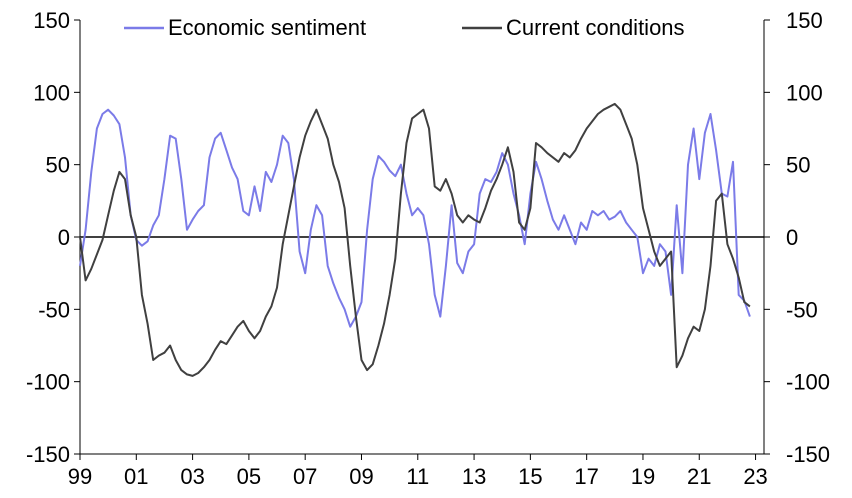 This screenshot has width=852, height=498. What do you see at coordinates (808, 382) in the screenshot?
I see `right-y-tick-label: -100` at bounding box center [808, 382].